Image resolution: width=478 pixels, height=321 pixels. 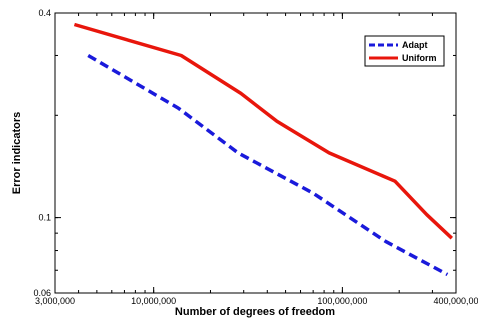 I want to click on x-tick-label: 3,000,000, so click(x=55, y=301).